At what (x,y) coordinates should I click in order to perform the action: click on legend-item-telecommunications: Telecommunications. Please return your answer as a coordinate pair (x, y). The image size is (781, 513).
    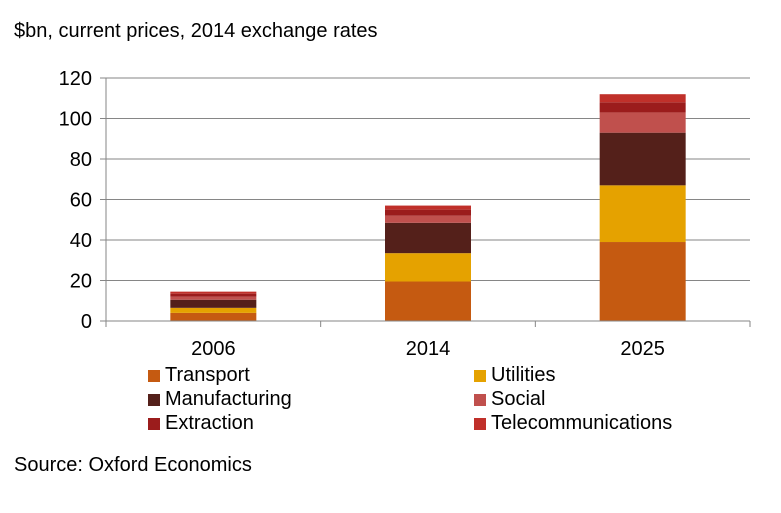
    Looking at the image, I should click on (573, 423).